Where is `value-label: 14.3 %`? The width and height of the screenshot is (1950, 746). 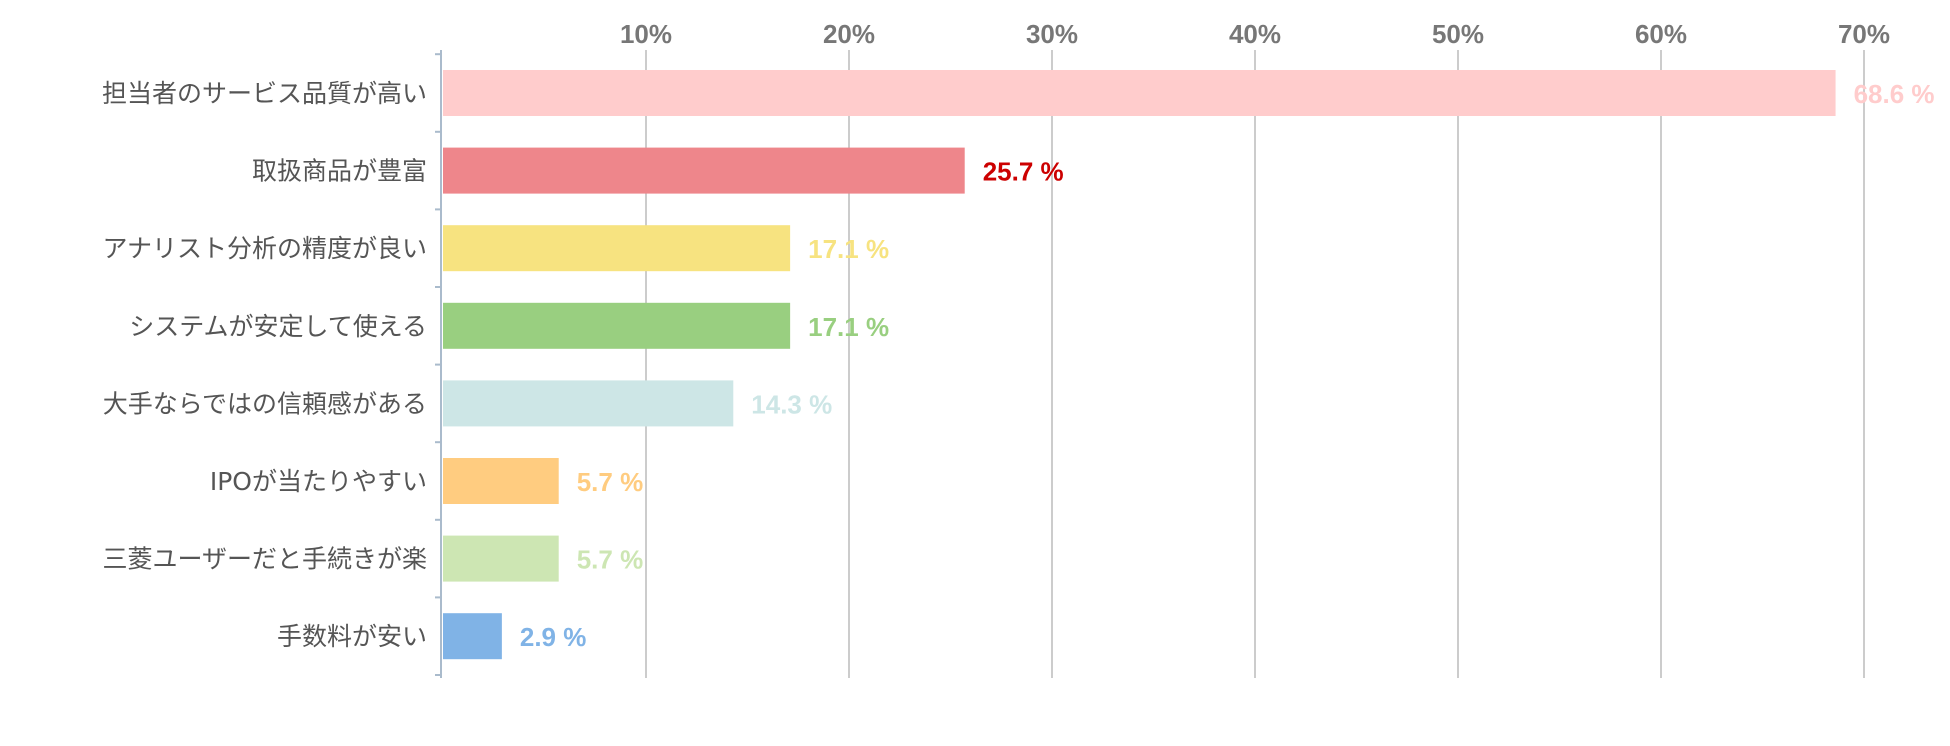 value-label: 14.3 % is located at coordinates (791, 404).